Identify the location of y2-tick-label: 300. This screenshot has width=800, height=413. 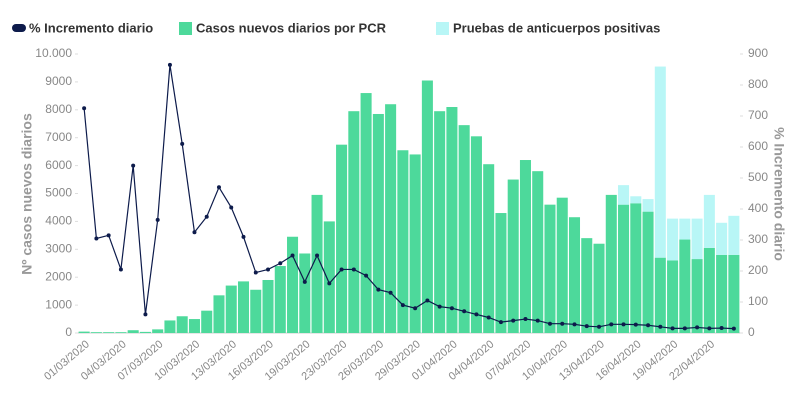
(758, 239).